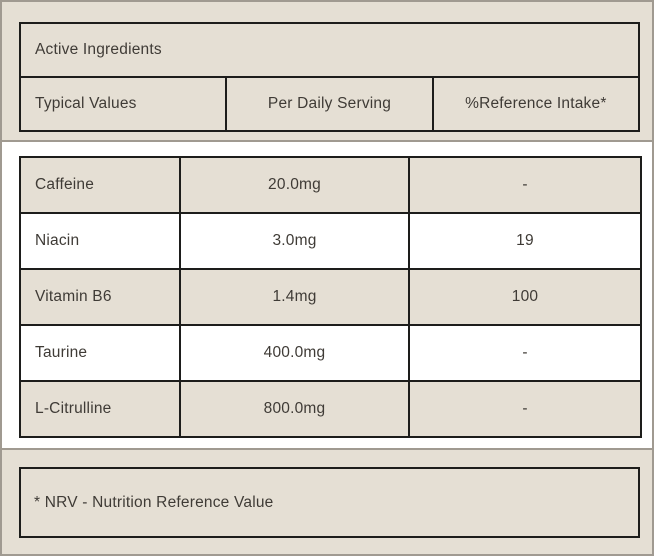 The image size is (656, 560). Describe the element at coordinates (536, 104) in the screenshot. I see `column-header-reference-intake: %Reference Intake*` at that location.